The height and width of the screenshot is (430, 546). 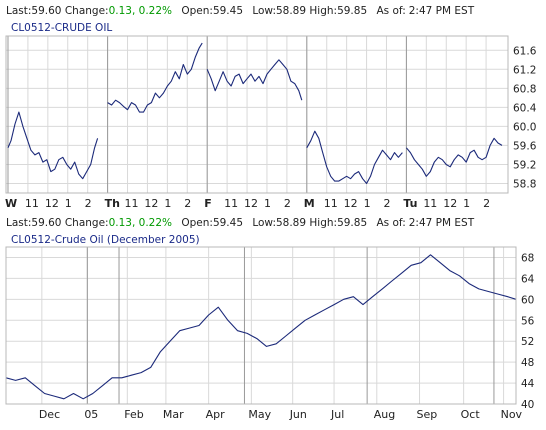 I want to click on daily-xtick-label: Mar, so click(x=173, y=414).